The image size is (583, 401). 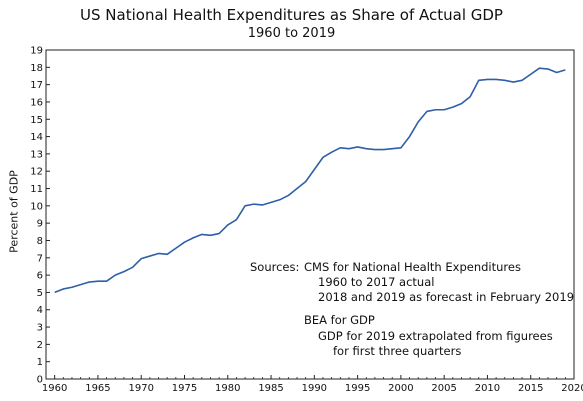 What do you see at coordinates (40, 310) in the screenshot?
I see `y-tick-label: 4` at bounding box center [40, 310].